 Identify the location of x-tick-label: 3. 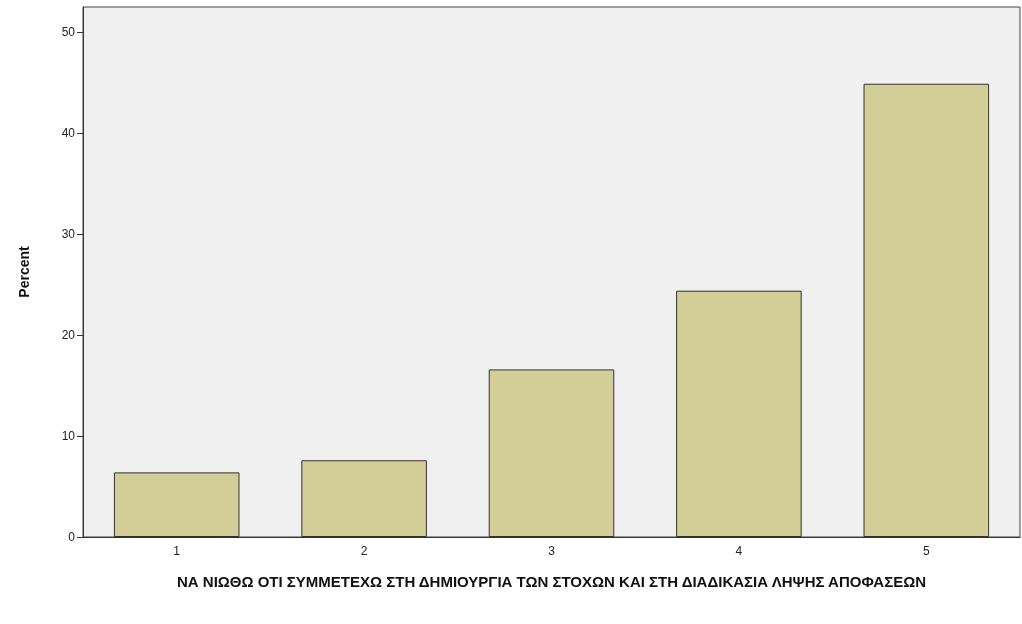
(552, 551).